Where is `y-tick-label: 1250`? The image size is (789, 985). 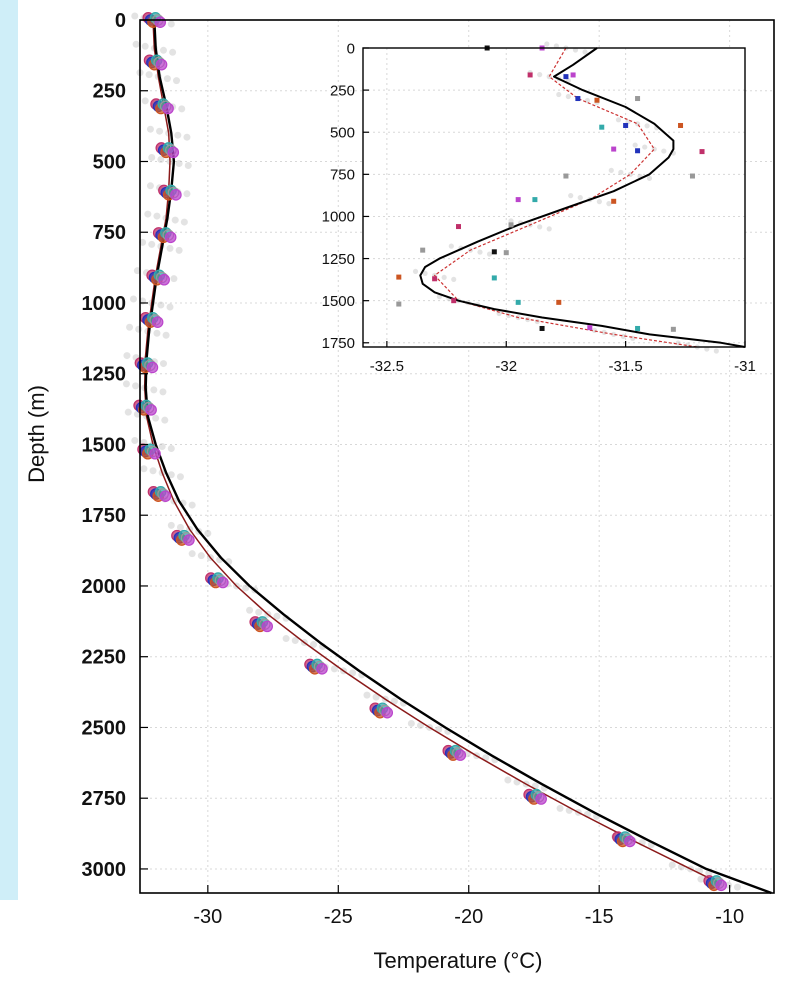 y-tick-label: 1250 is located at coordinates (104, 375).